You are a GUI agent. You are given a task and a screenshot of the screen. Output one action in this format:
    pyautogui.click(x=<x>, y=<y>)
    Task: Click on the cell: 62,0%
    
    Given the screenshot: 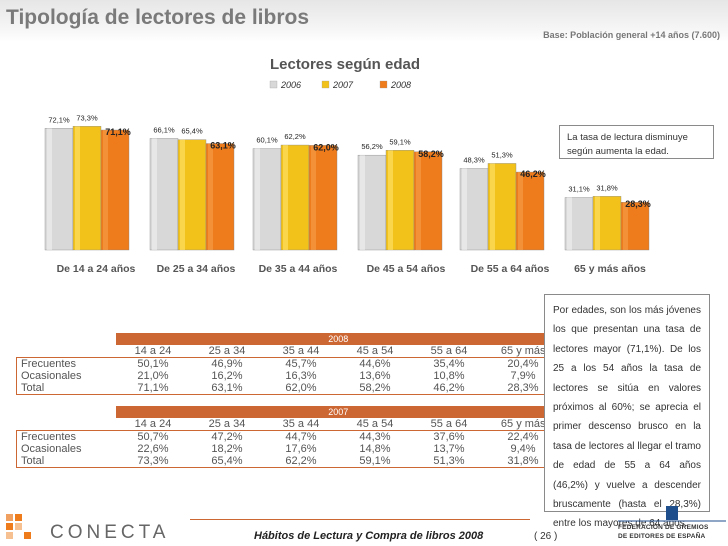 What is the action you would take?
    pyautogui.click(x=301, y=388)
    